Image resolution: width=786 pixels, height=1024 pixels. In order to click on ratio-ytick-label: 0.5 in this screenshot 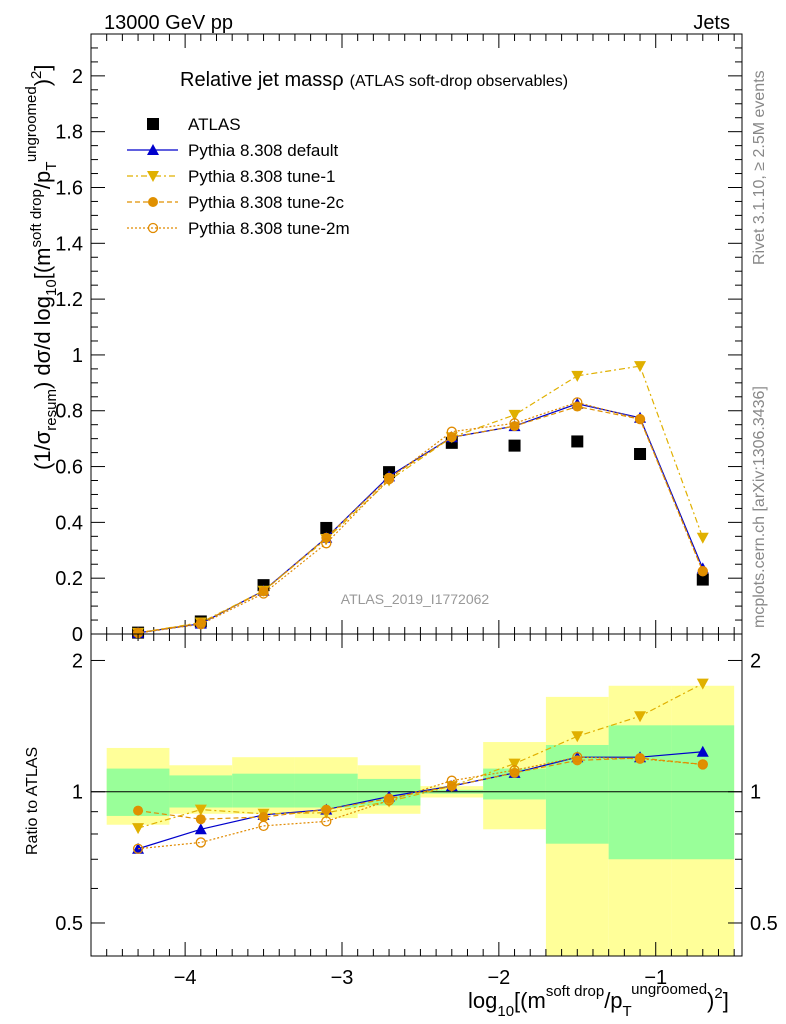, I will do `click(69, 924)`.